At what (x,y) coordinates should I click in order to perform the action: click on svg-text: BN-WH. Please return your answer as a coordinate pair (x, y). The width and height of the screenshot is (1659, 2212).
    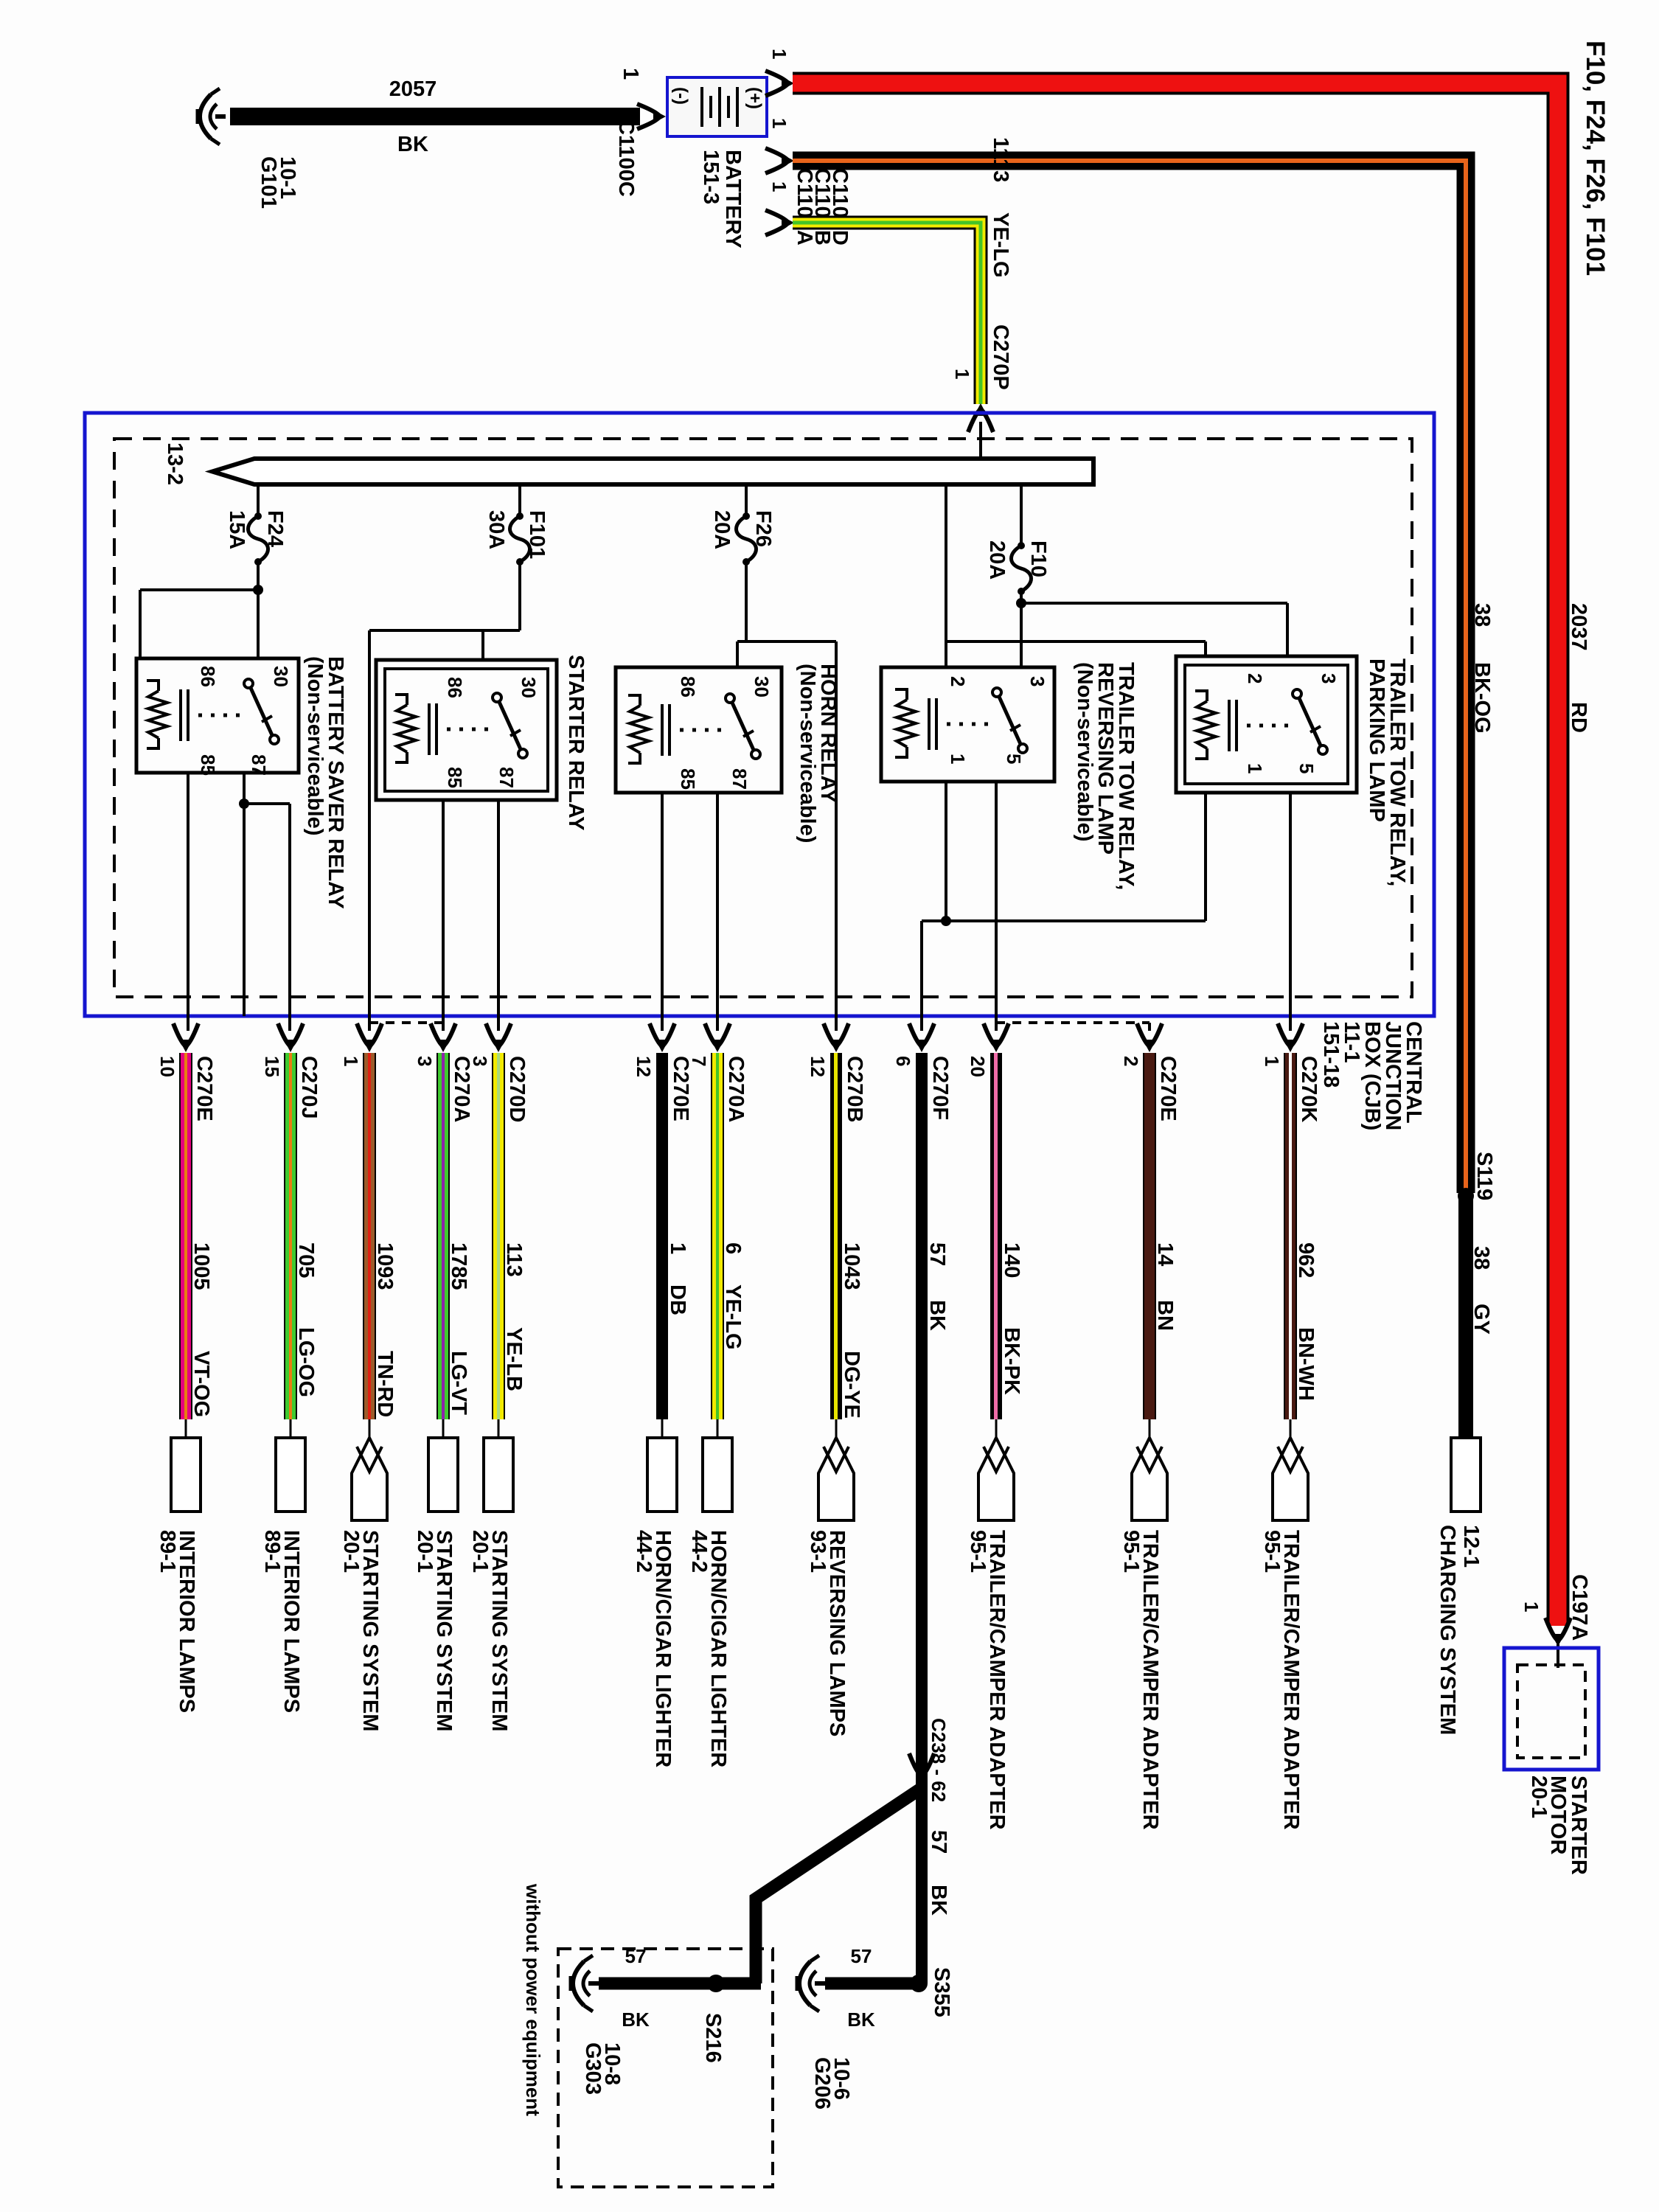
    Looking at the image, I should click on (1306, 1364).